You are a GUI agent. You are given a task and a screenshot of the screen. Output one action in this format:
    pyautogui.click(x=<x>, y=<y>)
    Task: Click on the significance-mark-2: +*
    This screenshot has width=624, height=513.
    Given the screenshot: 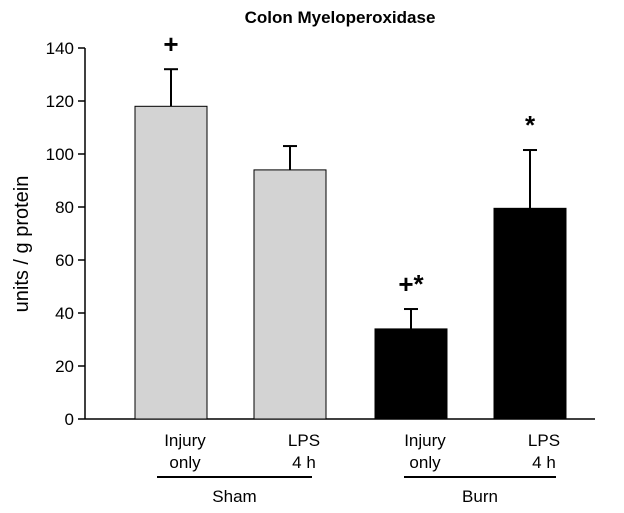 What is the action you would take?
    pyautogui.click(x=411, y=284)
    